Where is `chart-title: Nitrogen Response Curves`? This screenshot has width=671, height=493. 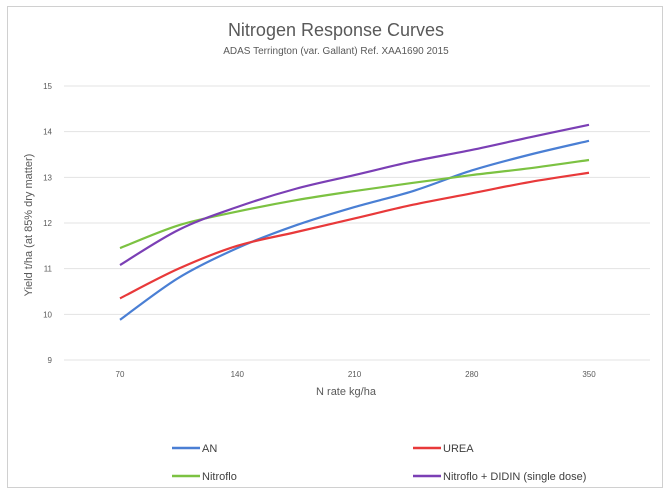 chart-title: Nitrogen Response Curves is located at coordinates (336, 30).